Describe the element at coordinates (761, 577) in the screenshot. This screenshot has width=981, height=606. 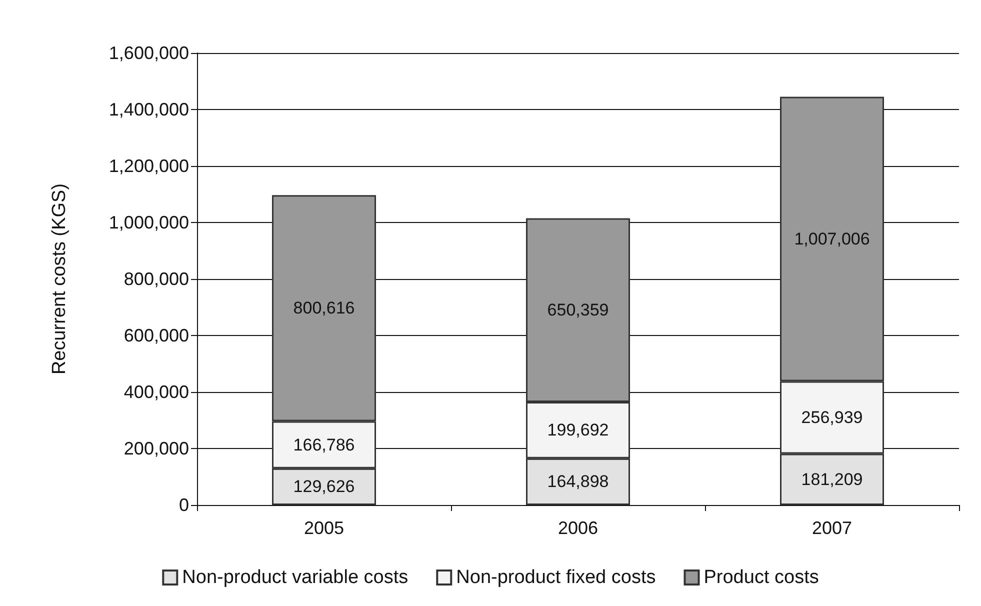
I see `legend-label: Product costs` at that location.